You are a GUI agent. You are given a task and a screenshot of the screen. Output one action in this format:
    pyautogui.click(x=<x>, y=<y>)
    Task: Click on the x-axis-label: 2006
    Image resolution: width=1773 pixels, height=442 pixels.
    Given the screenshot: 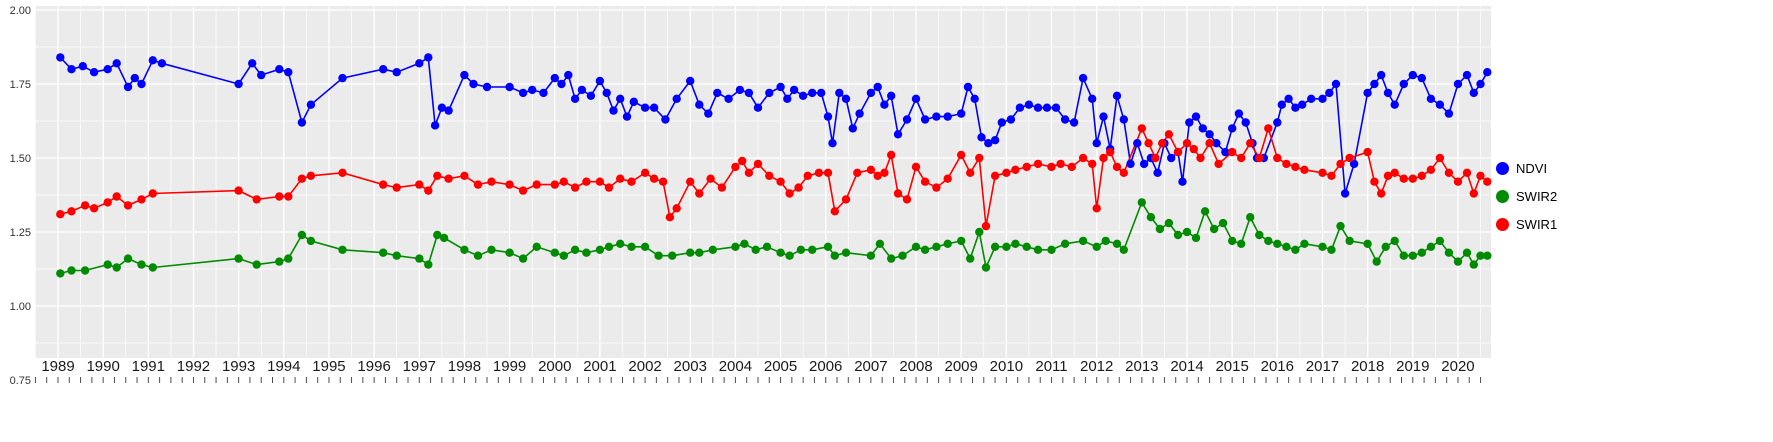 What is the action you would take?
    pyautogui.click(x=825, y=366)
    